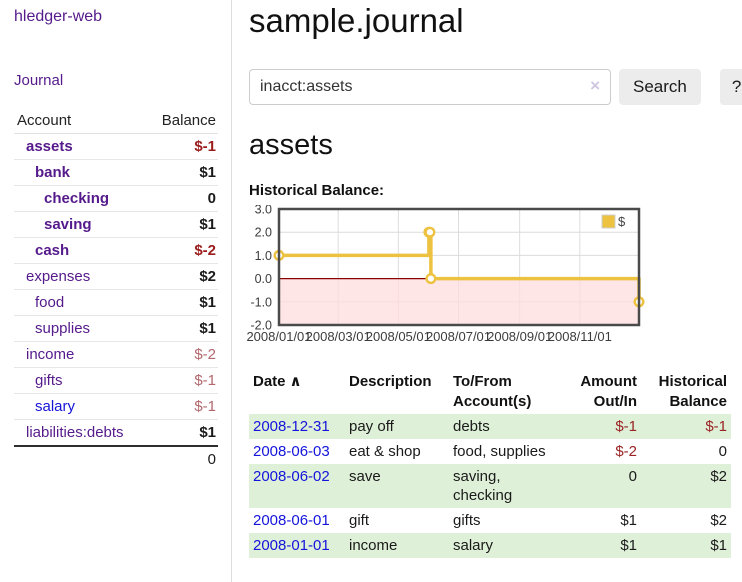  Describe the element at coordinates (81, 354) in the screenshot. I see `account-name-cell: income` at that location.